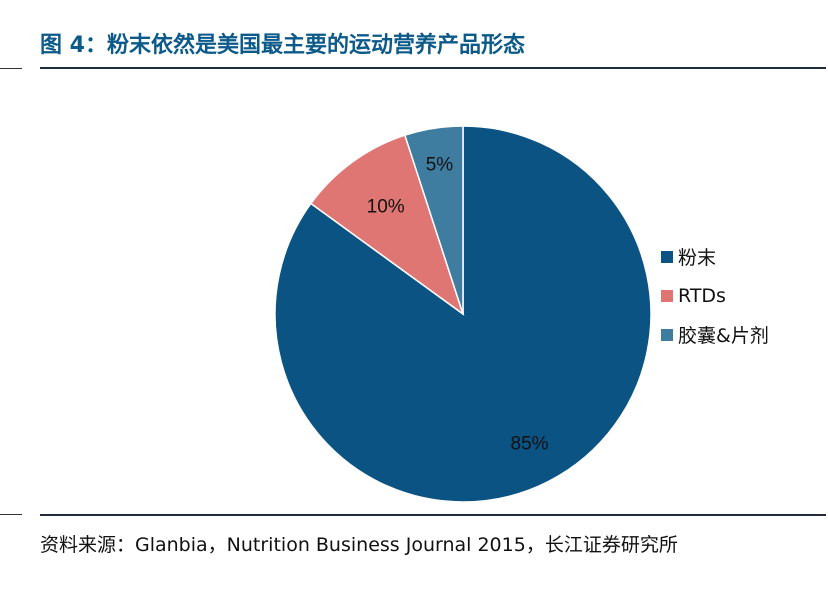 Image resolution: width=828 pixels, height=590 pixels. Describe the element at coordinates (440, 164) in the screenshot. I see `pie-label-capsules-tablets: 5%` at that location.